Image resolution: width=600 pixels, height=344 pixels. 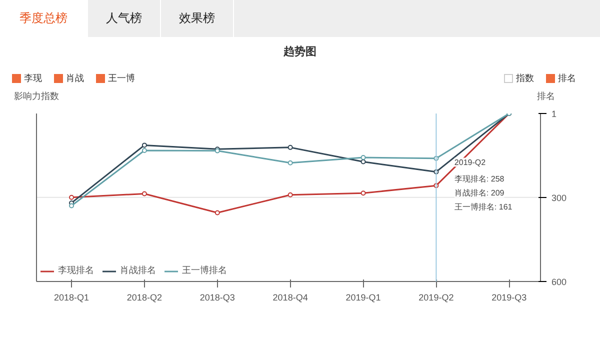 I want to click on x-tick-label: 2018-Q4, so click(x=290, y=297).